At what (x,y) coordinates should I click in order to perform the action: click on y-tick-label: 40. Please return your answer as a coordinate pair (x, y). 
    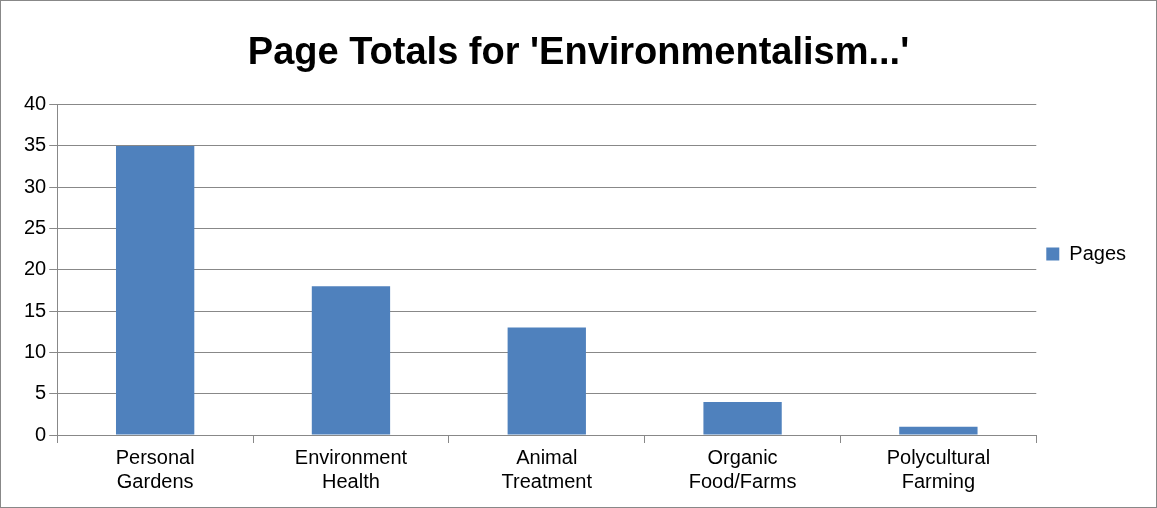
    Looking at the image, I should click on (35, 103).